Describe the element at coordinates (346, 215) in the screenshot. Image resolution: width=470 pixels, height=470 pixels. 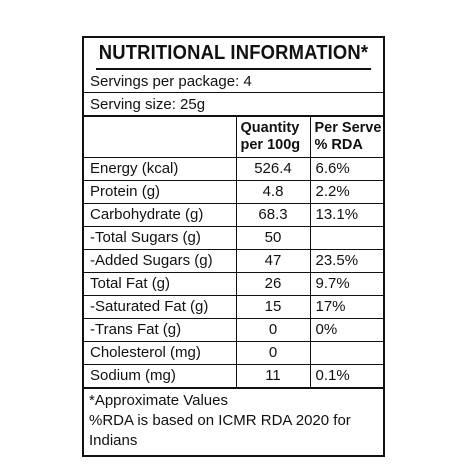
I see `nutrient-rda: 13.1%` at that location.